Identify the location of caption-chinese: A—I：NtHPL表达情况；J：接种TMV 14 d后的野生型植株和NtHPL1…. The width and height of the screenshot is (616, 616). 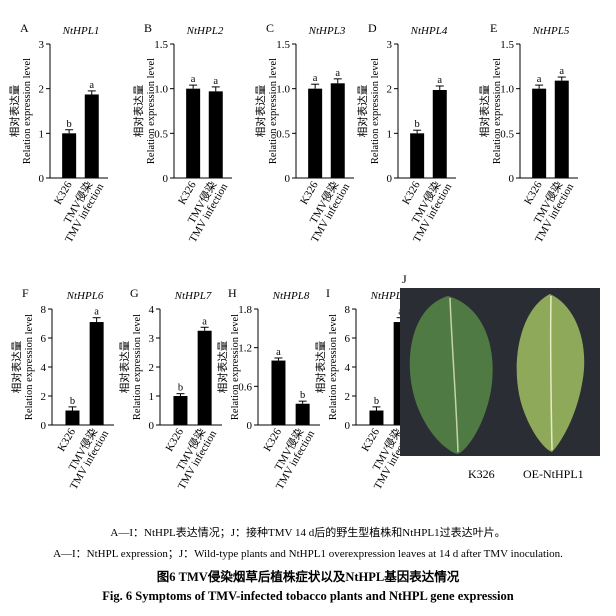
(308, 533).